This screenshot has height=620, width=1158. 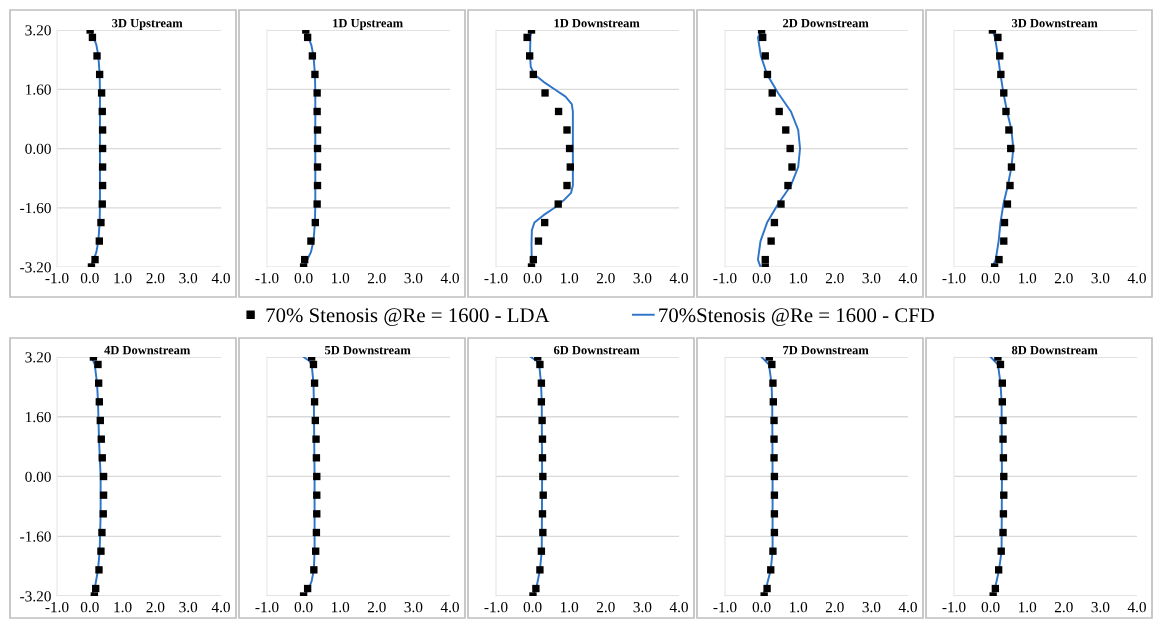 What do you see at coordinates (38, 149) in the screenshot?
I see `y-tick-label: 0.00` at bounding box center [38, 149].